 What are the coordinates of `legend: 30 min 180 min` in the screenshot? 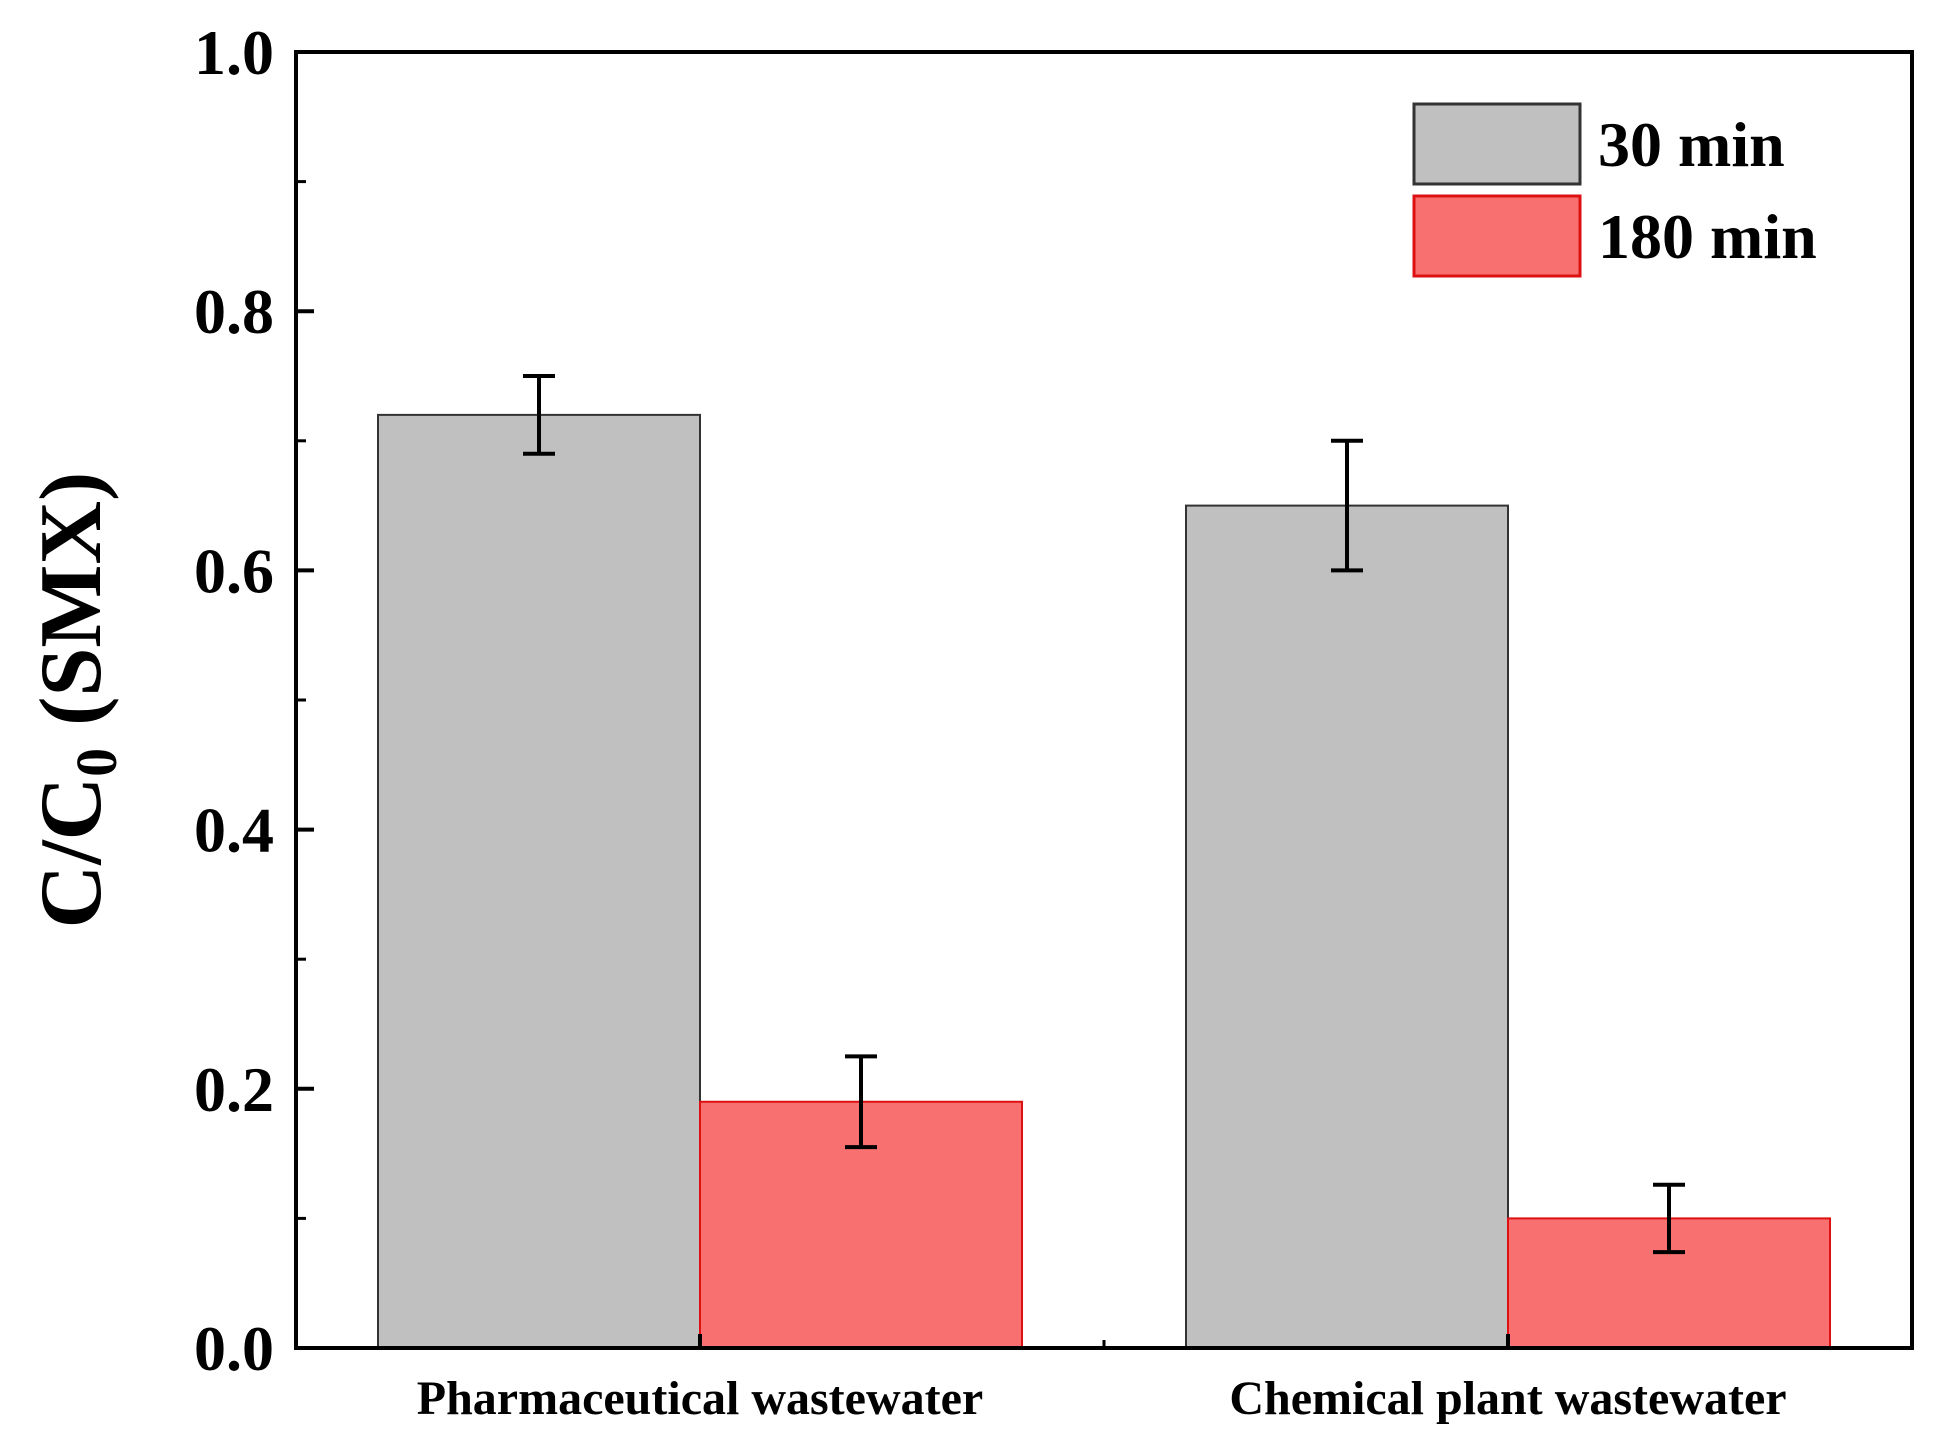 It's located at (1614, 190).